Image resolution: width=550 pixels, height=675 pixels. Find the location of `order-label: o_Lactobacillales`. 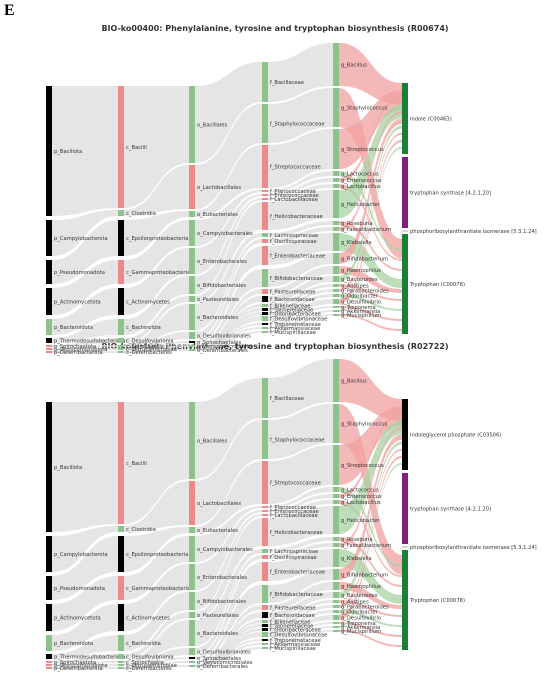

order-label: o_Lactobacillales is located at coordinates (219, 504).